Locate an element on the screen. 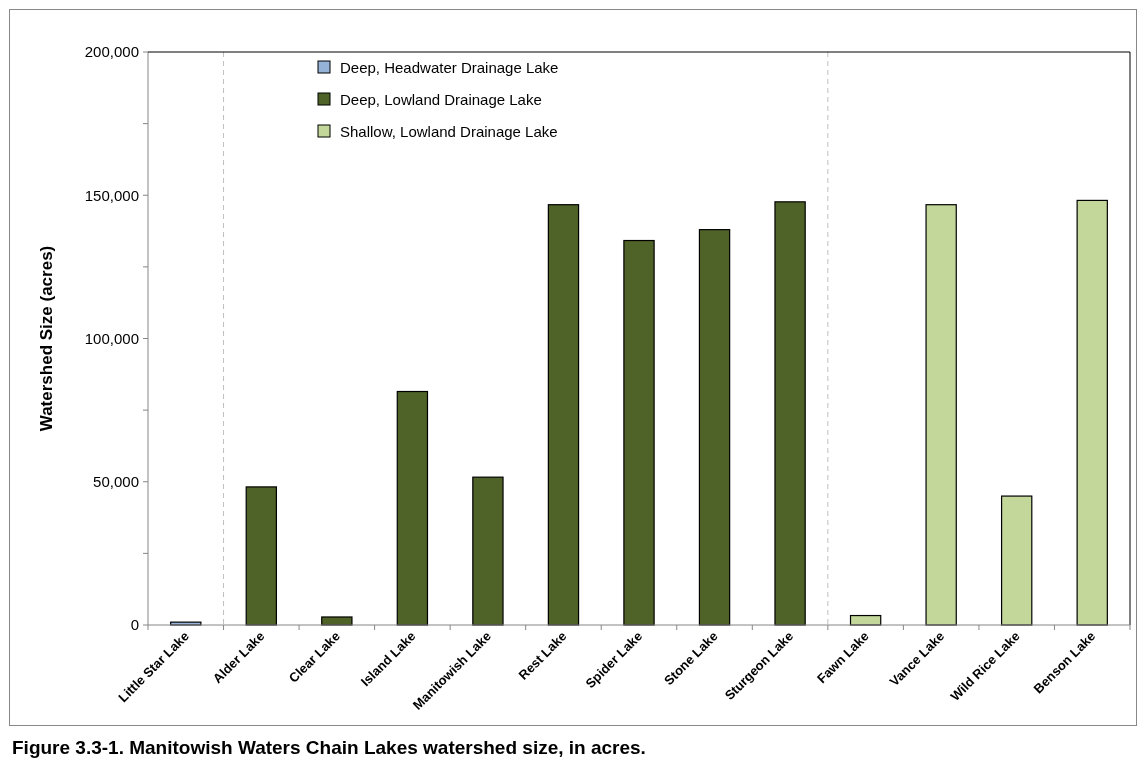 The height and width of the screenshot is (779, 1146). y-tick-label: 100,000 is located at coordinates (111, 338).